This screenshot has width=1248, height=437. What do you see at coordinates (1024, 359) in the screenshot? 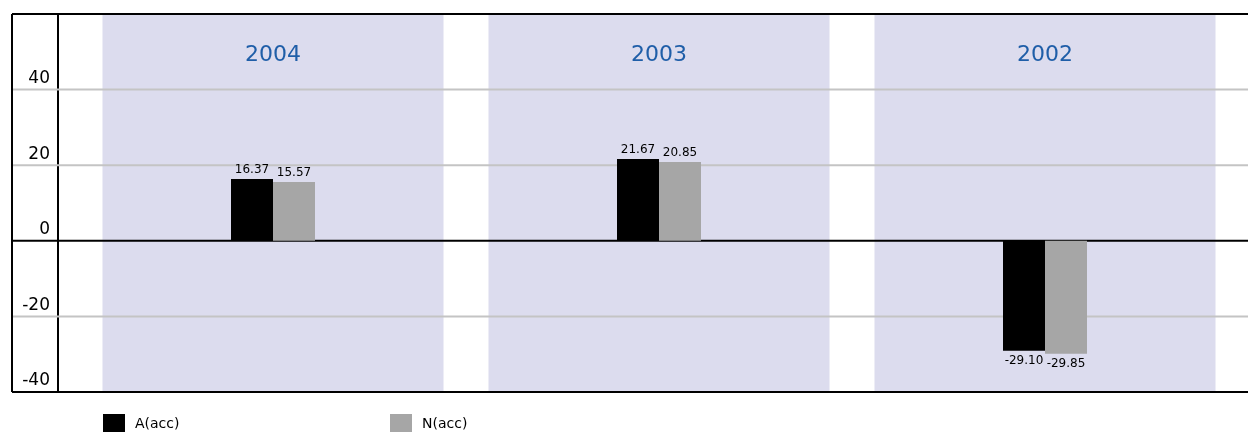
I see `data-label: -29.10` at bounding box center [1024, 359].